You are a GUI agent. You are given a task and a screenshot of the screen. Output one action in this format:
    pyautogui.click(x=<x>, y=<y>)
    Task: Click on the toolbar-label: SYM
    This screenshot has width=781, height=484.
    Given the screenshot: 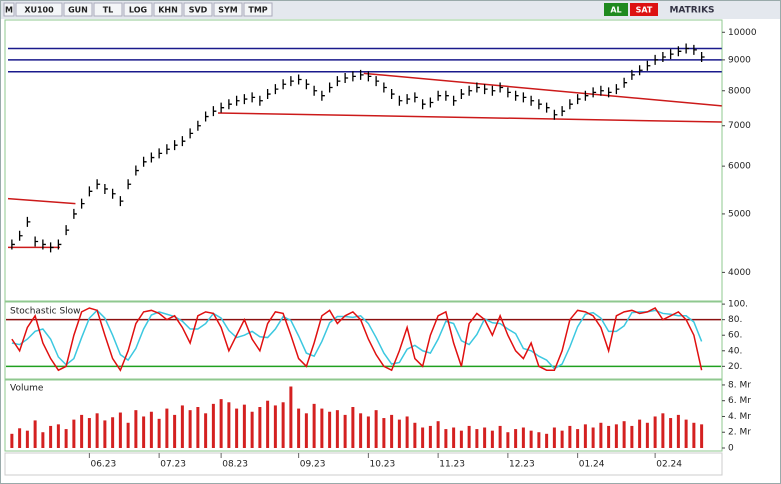 What is the action you would take?
    pyautogui.click(x=228, y=10)
    